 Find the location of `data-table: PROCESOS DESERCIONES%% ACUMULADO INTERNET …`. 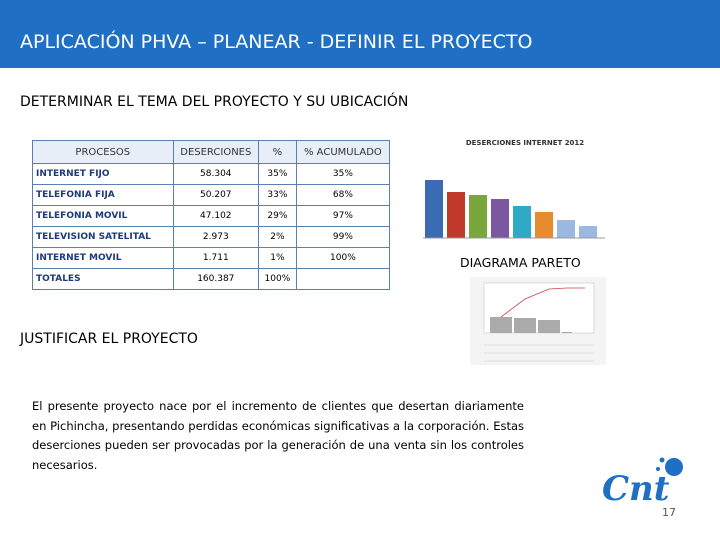

data-table: PROCESOS DESERCIONES%% ACUMULADO INTERNET … is located at coordinates (211, 215).